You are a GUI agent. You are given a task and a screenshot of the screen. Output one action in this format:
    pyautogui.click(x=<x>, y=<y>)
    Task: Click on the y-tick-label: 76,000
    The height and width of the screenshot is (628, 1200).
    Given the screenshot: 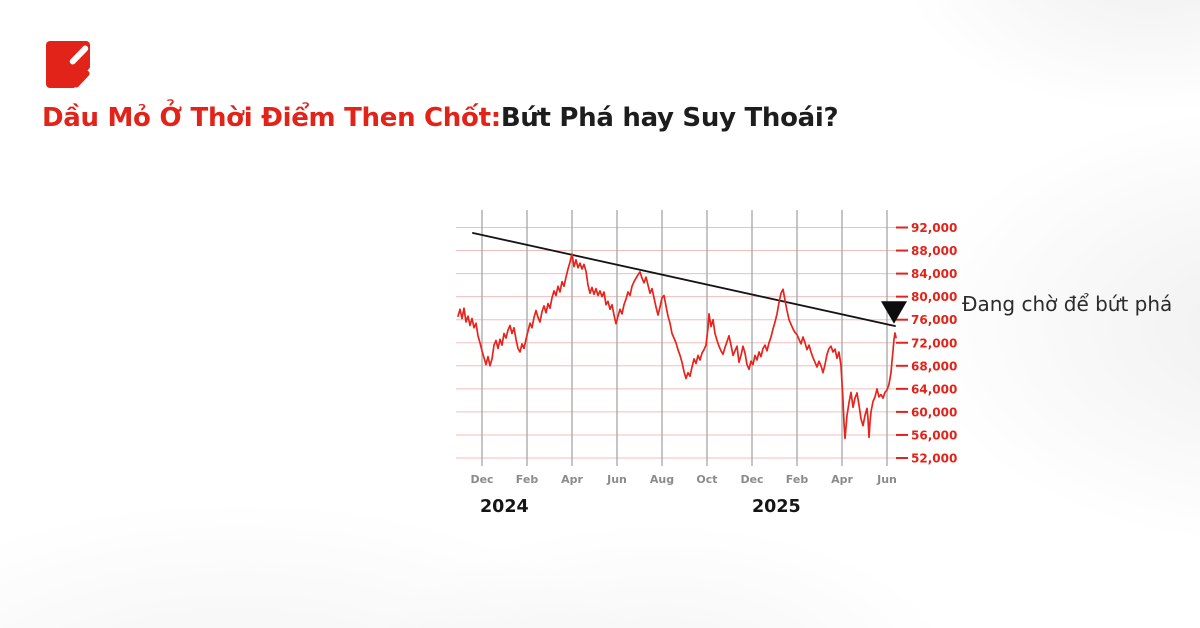 What is the action you would take?
    pyautogui.click(x=934, y=320)
    